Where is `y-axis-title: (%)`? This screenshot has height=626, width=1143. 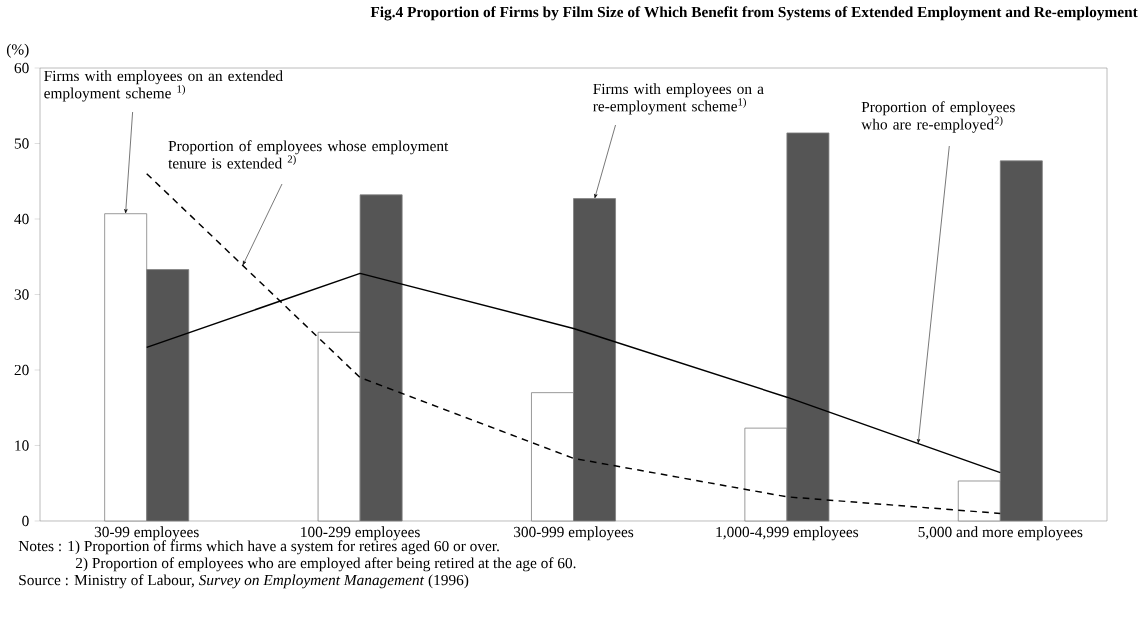
y-axis-title: (%) is located at coordinates (17, 50).